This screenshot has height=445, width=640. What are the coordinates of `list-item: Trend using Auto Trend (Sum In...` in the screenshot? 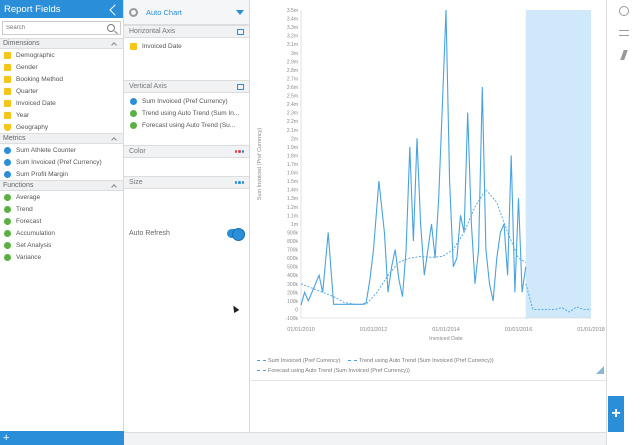 It's located at (186, 113).